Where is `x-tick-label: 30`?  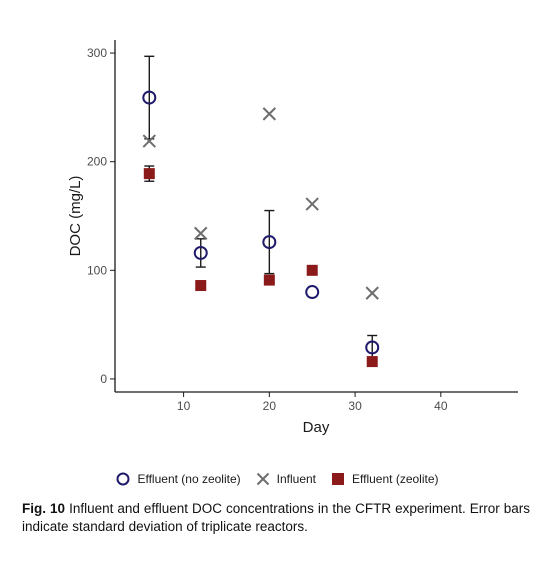
x-tick-label: 30 is located at coordinates (355, 406).